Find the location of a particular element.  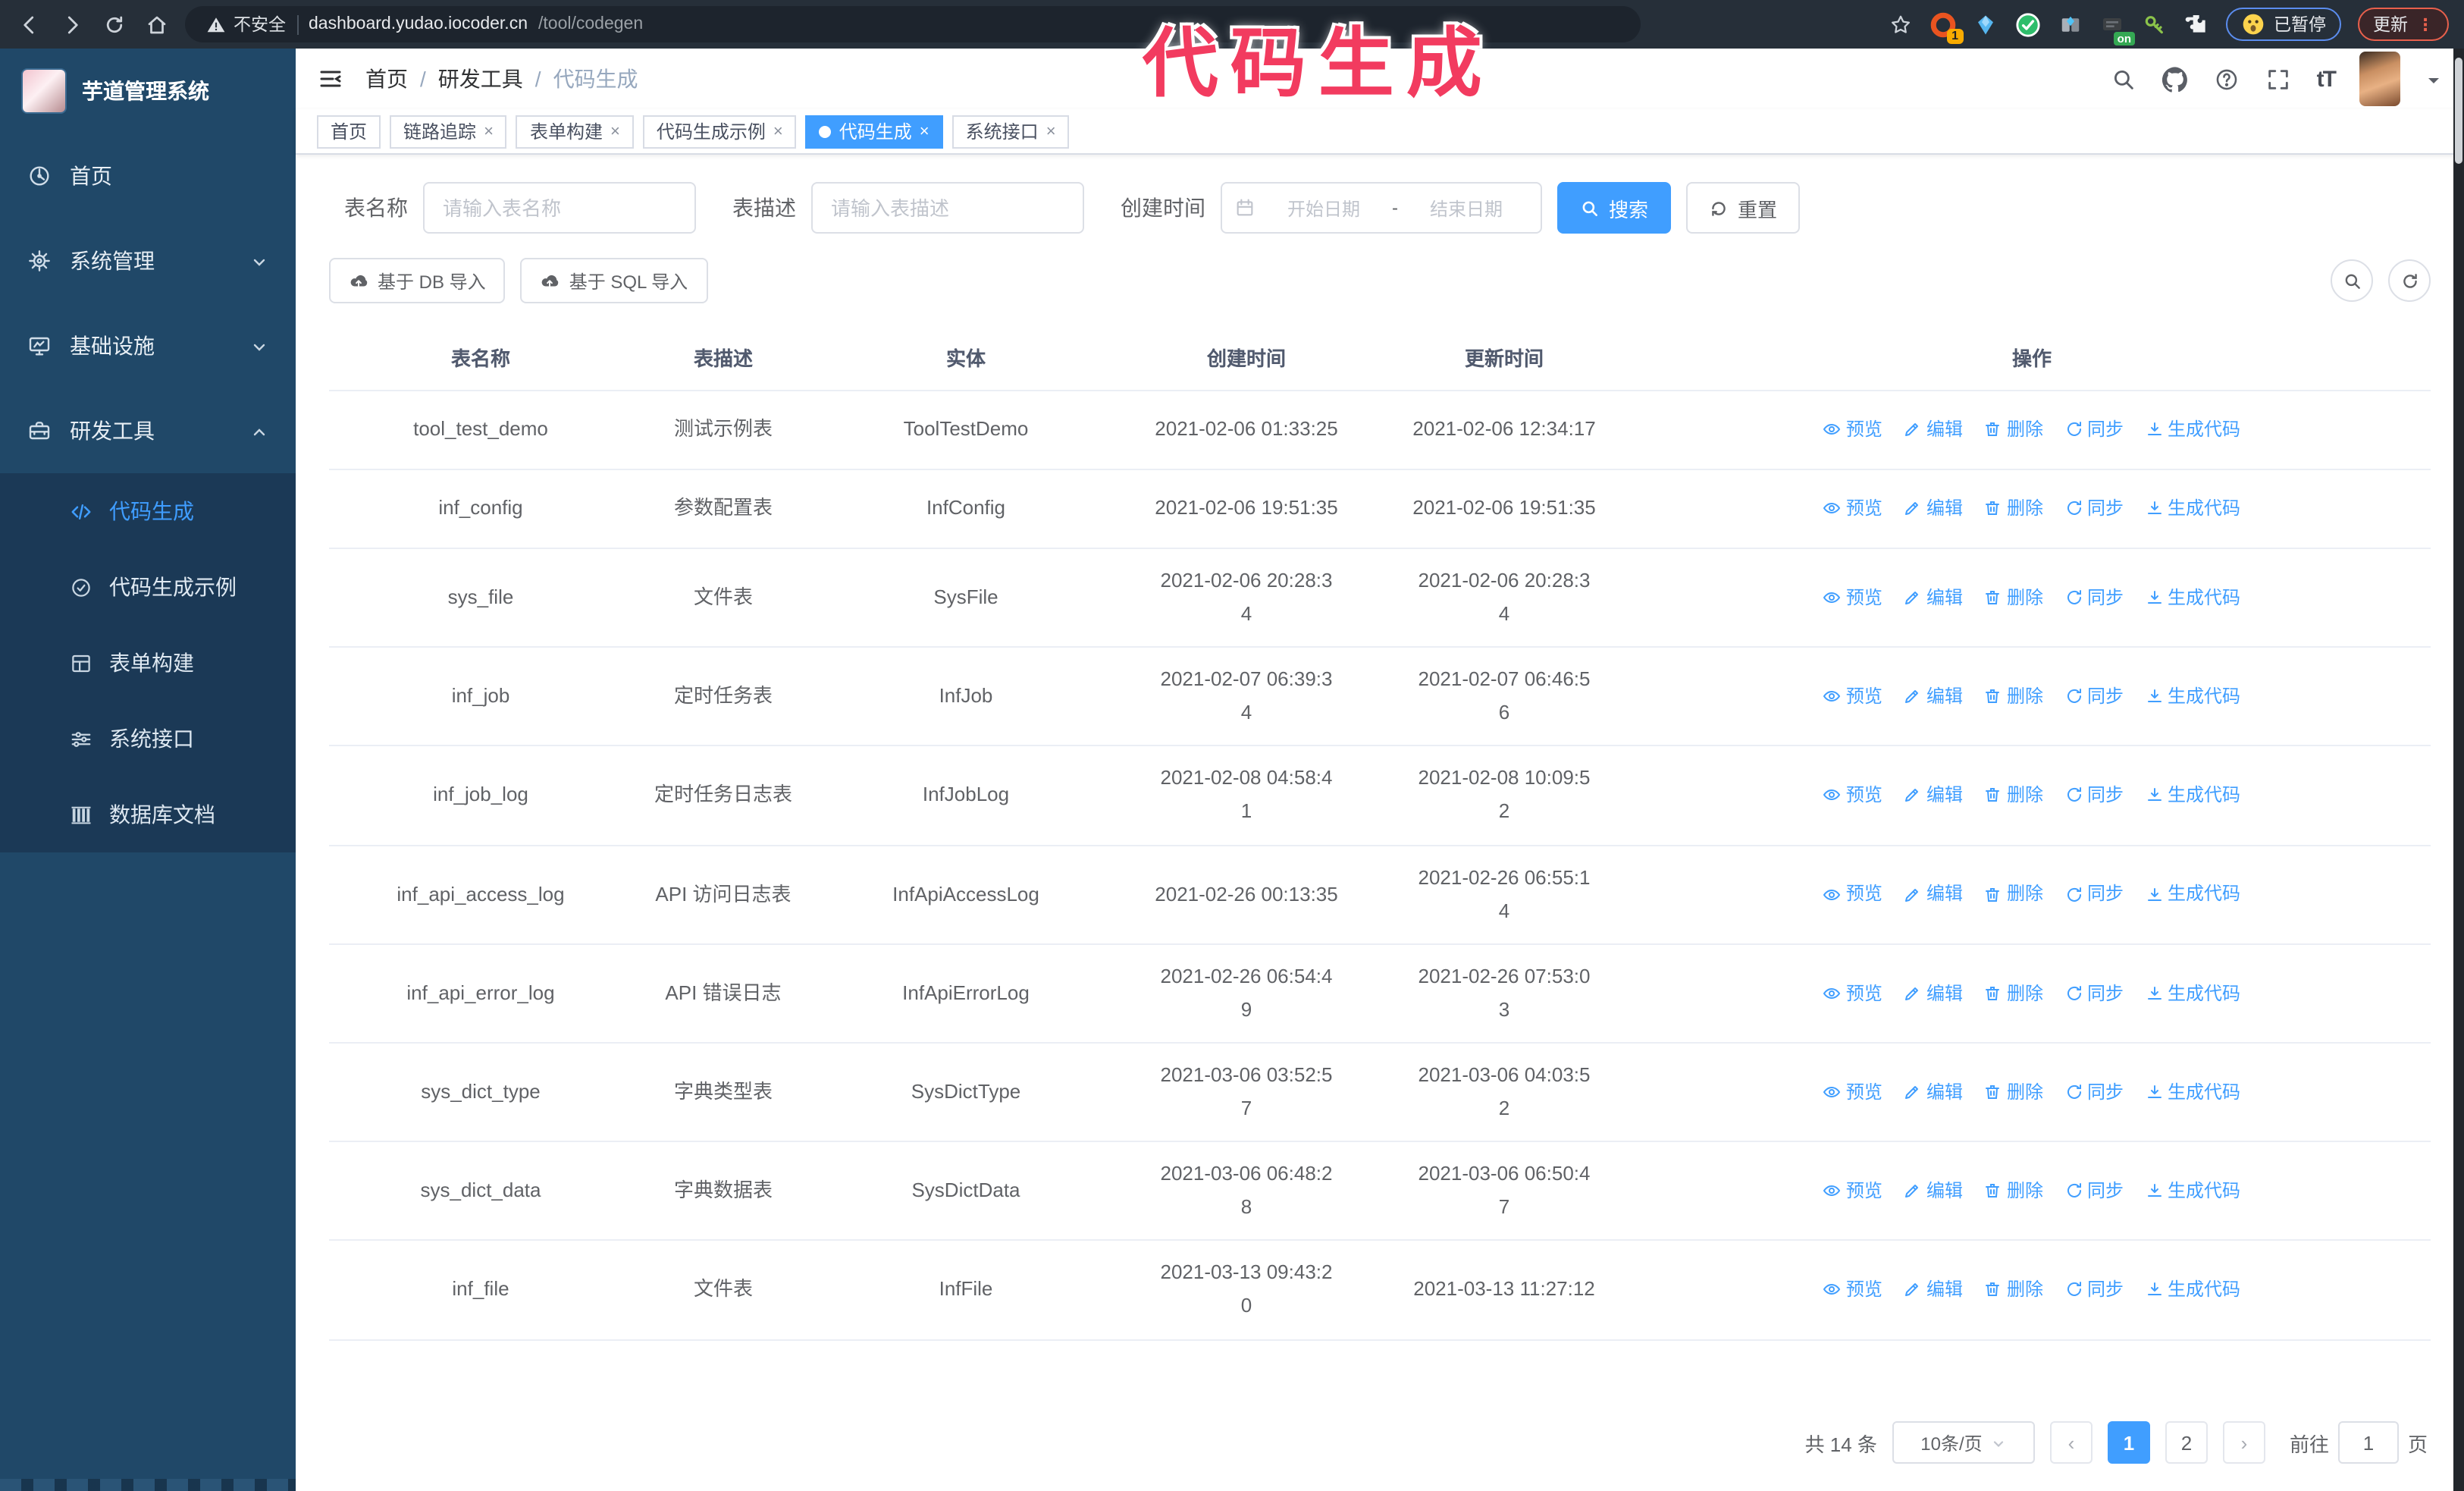

bookmark-star-icon is located at coordinates (1900, 24).